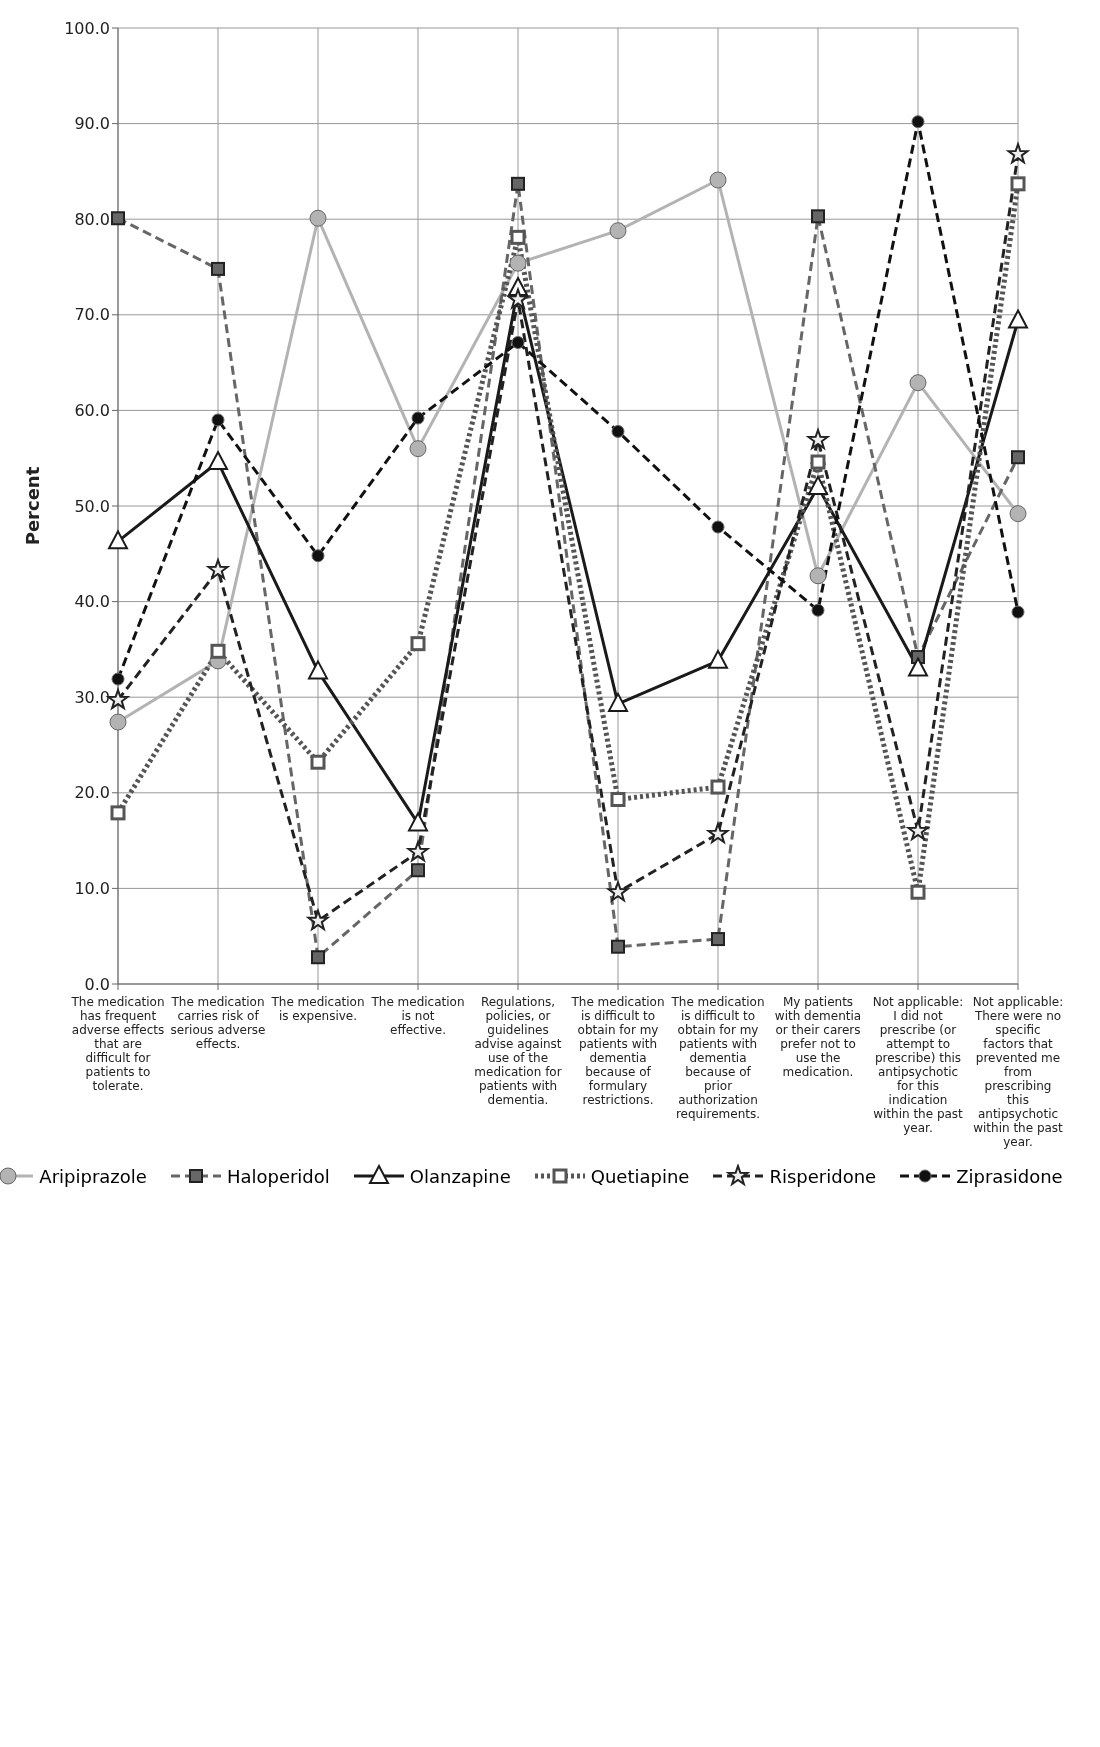  What do you see at coordinates (92, 124) in the screenshot?
I see `y-tick-label: 90.0` at bounding box center [92, 124].